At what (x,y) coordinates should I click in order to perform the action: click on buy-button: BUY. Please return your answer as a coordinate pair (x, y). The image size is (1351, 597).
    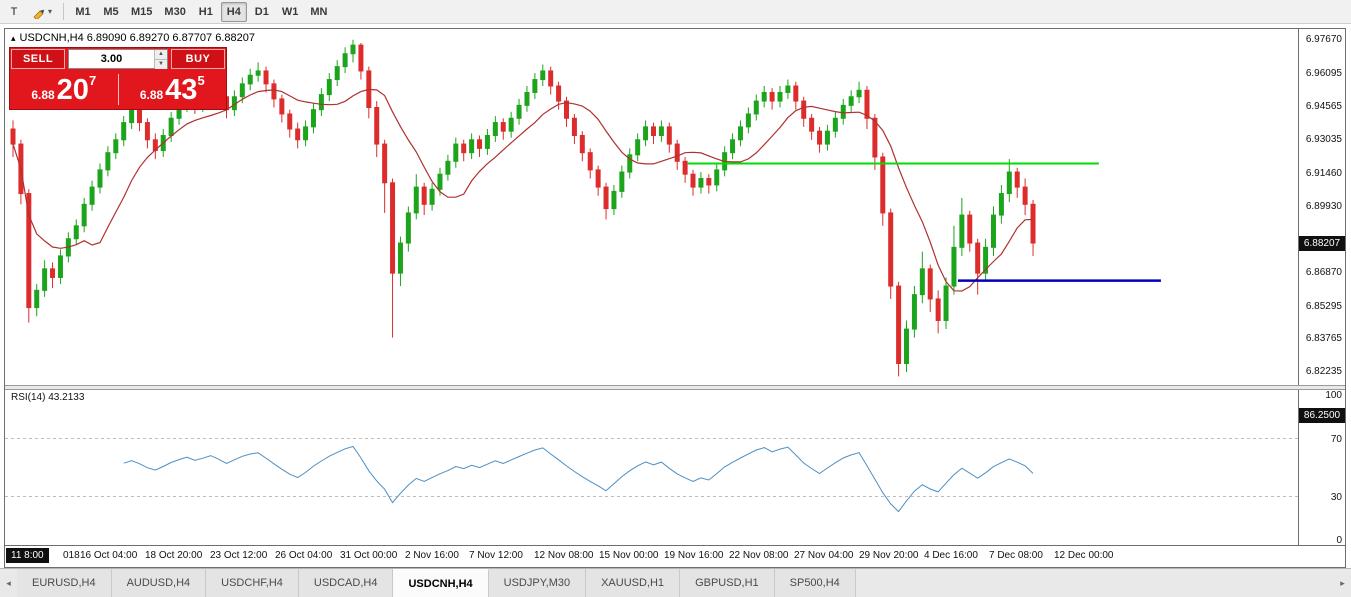
    Looking at the image, I should click on (198, 59).